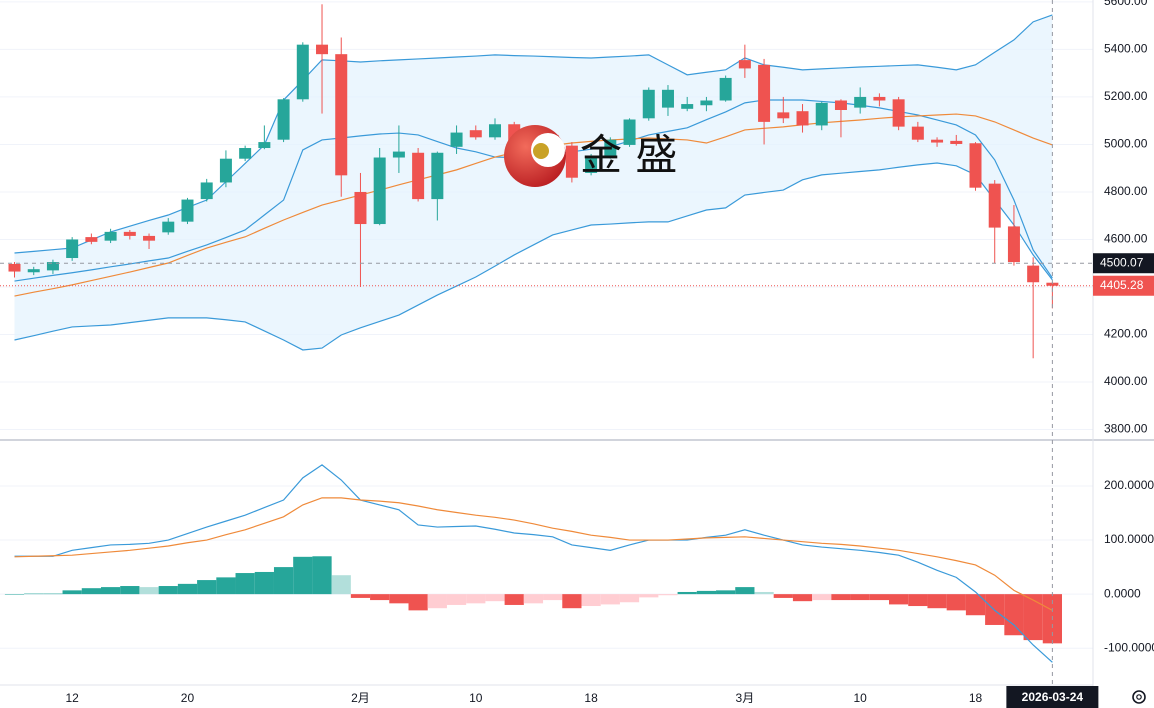 The image size is (1154, 708). What do you see at coordinates (1126, 144) in the screenshot?
I see `y-tick-label: 5000.00` at bounding box center [1126, 144].